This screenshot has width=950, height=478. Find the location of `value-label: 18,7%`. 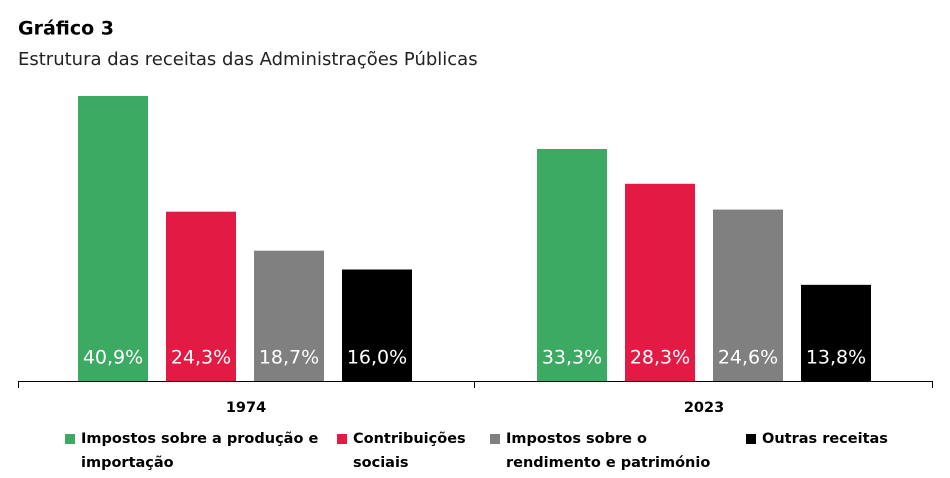

value-label: 18,7% is located at coordinates (289, 358).